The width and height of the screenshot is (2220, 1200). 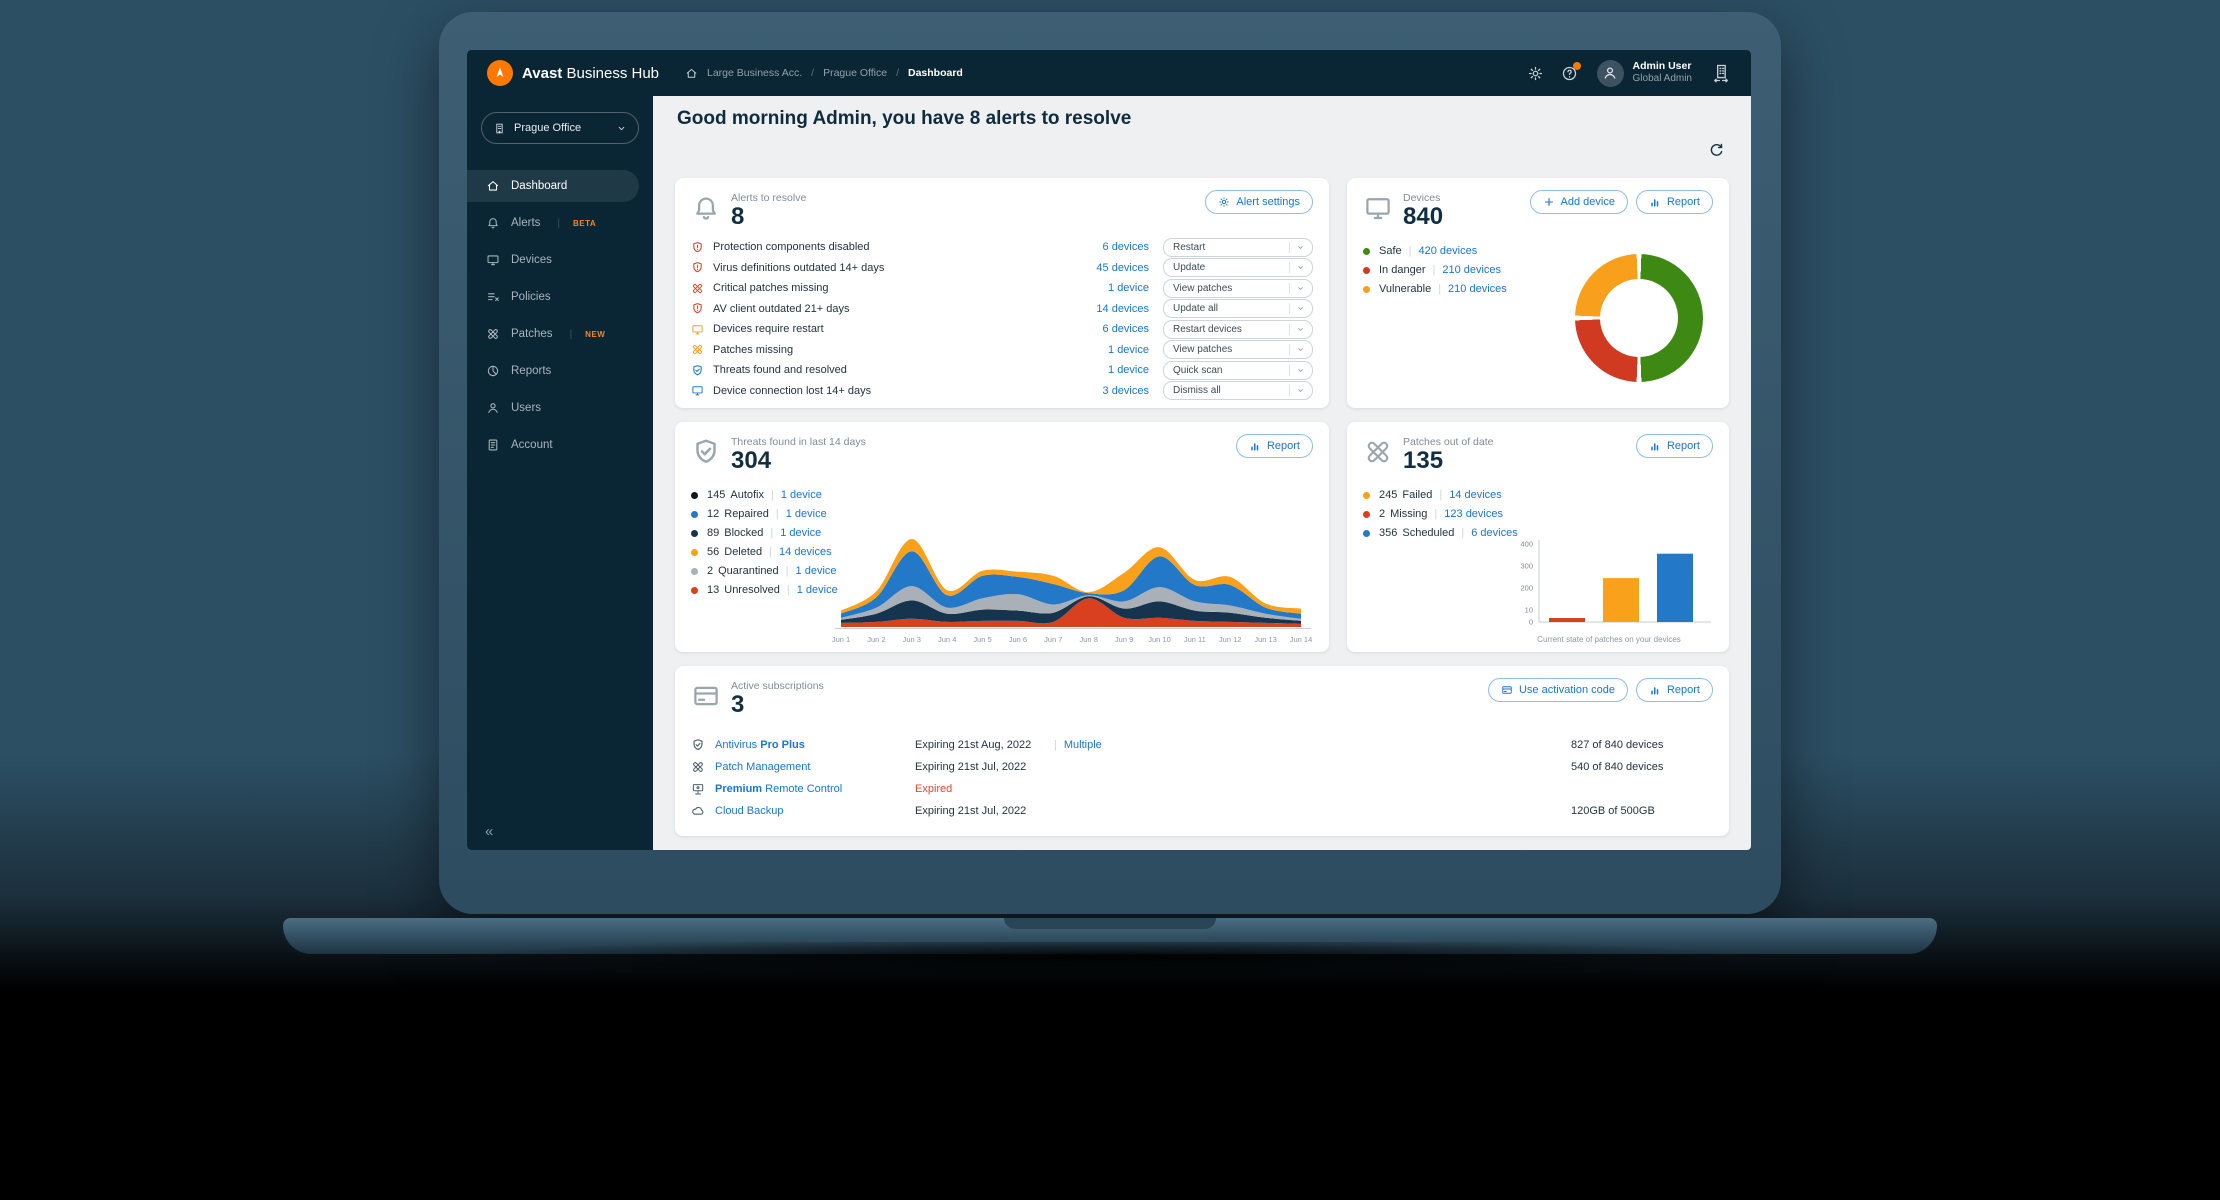 What do you see at coordinates (1238, 309) in the screenshot?
I see `action-dropdown: Update all` at bounding box center [1238, 309].